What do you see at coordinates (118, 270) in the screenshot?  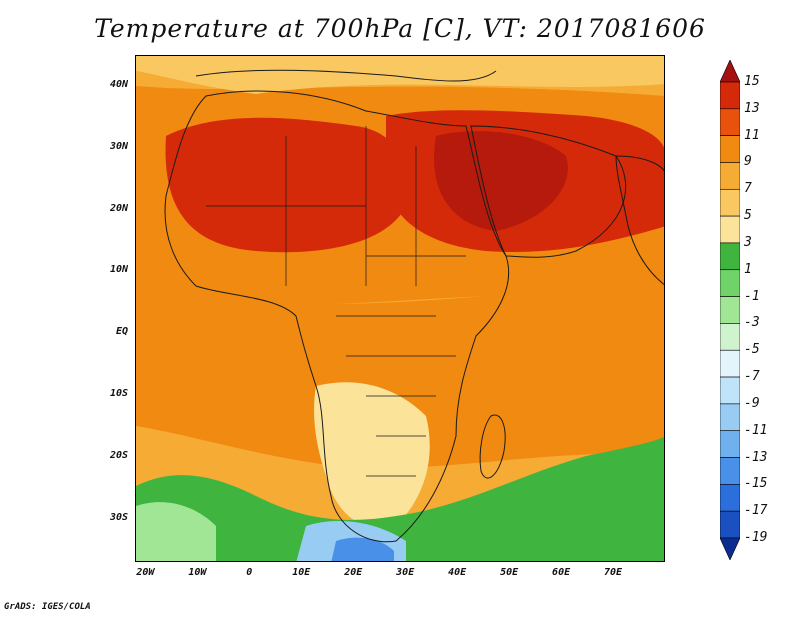 I see `lat-tick-label: 10N` at bounding box center [118, 270].